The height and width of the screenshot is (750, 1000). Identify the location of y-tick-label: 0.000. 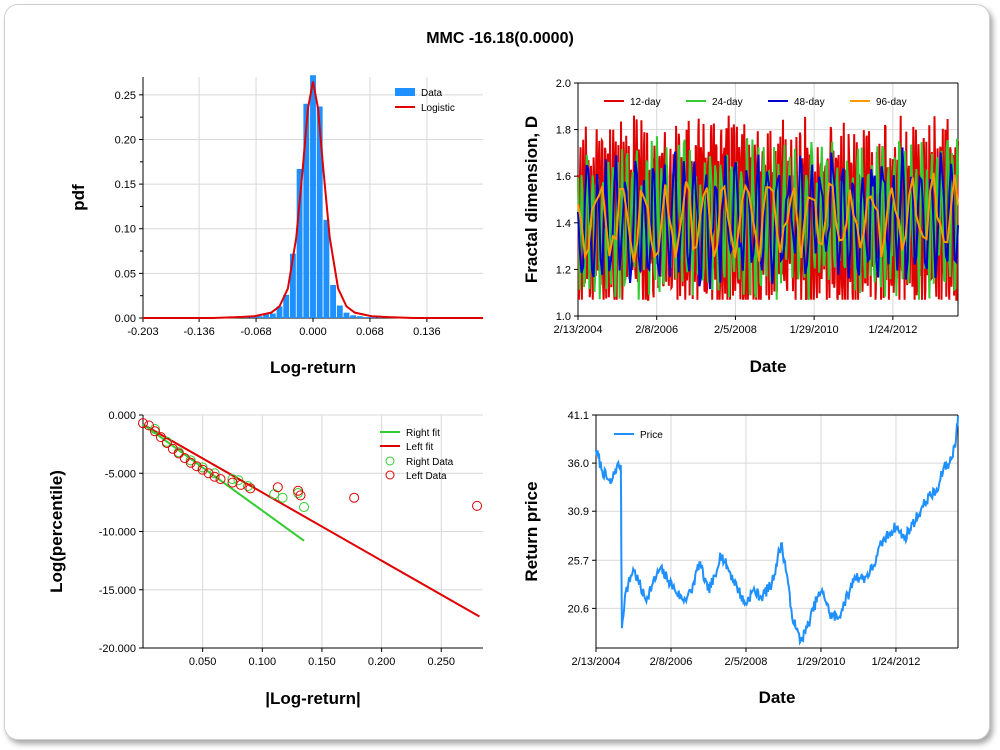
(122, 416).